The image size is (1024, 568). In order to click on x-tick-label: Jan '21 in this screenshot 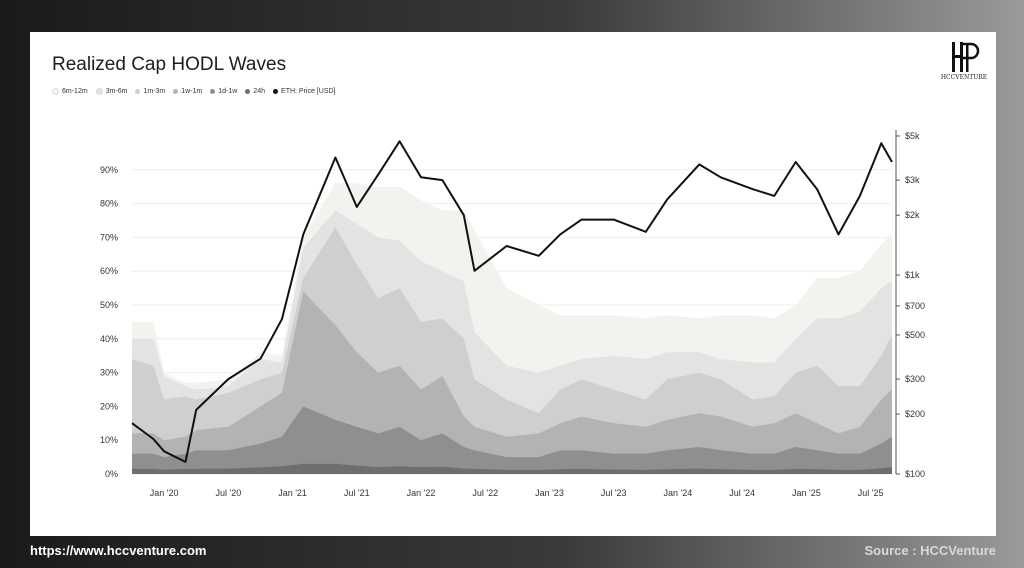, I will do `click(292, 493)`.